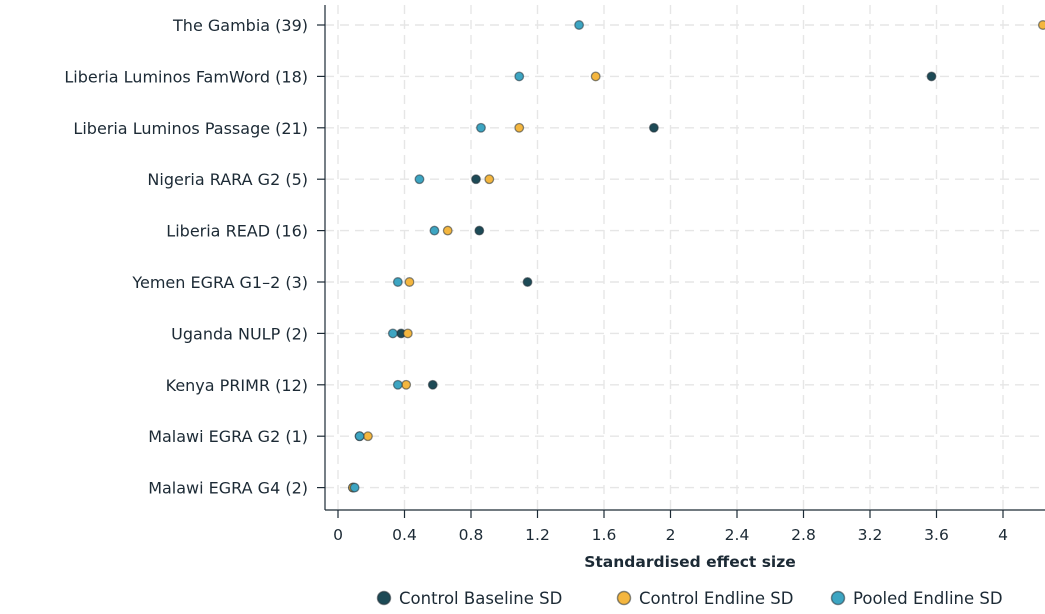  I want to click on category-label: Kenya PRIMR (12), so click(237, 385).